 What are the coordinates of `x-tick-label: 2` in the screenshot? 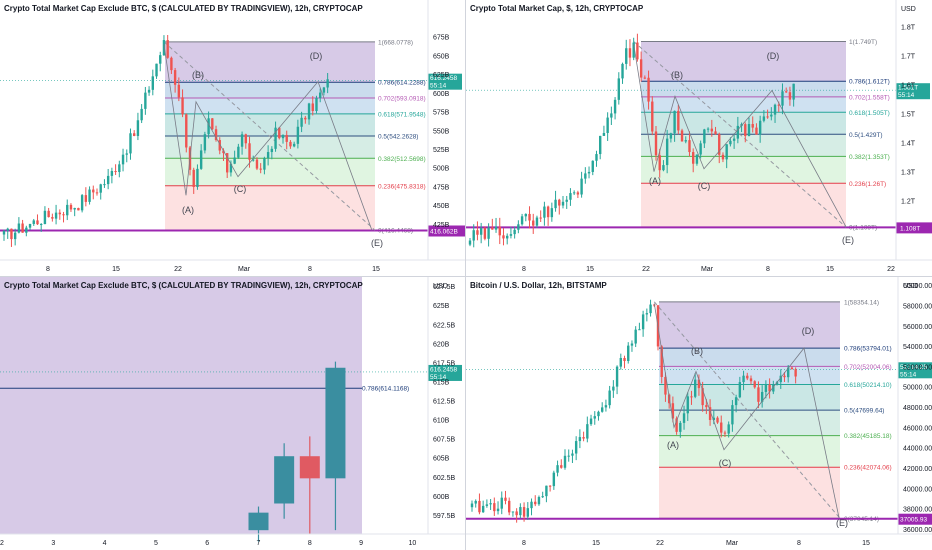 It's located at (2, 543).